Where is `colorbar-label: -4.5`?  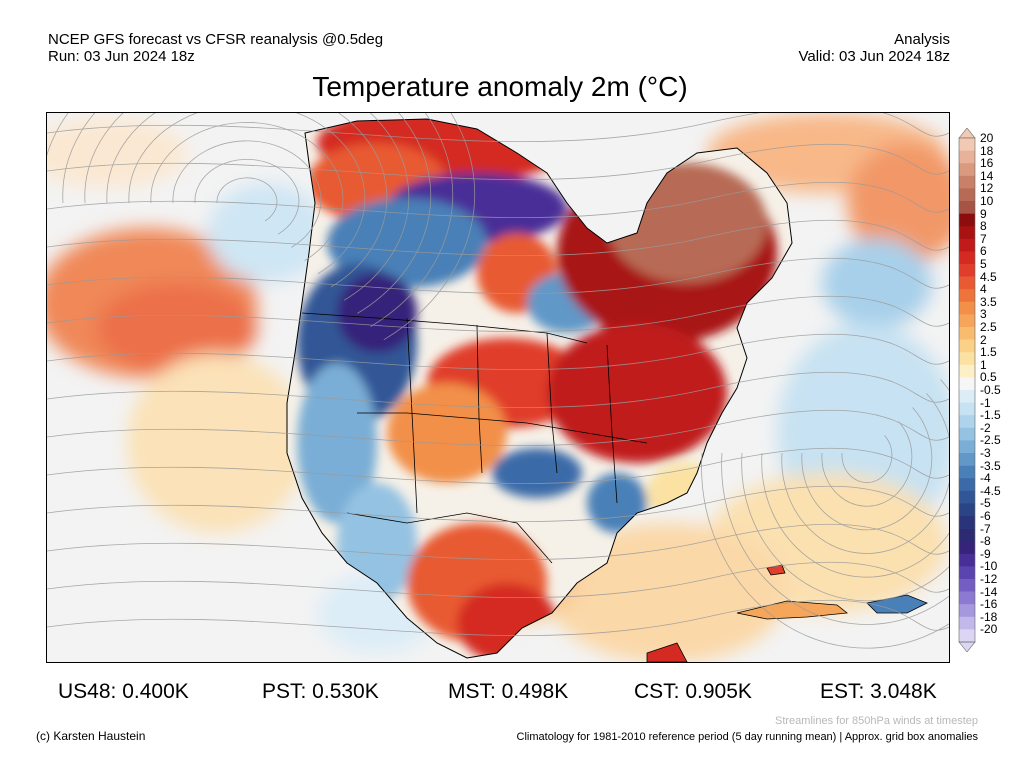
colorbar-label: -4.5 is located at coordinates (990, 490).